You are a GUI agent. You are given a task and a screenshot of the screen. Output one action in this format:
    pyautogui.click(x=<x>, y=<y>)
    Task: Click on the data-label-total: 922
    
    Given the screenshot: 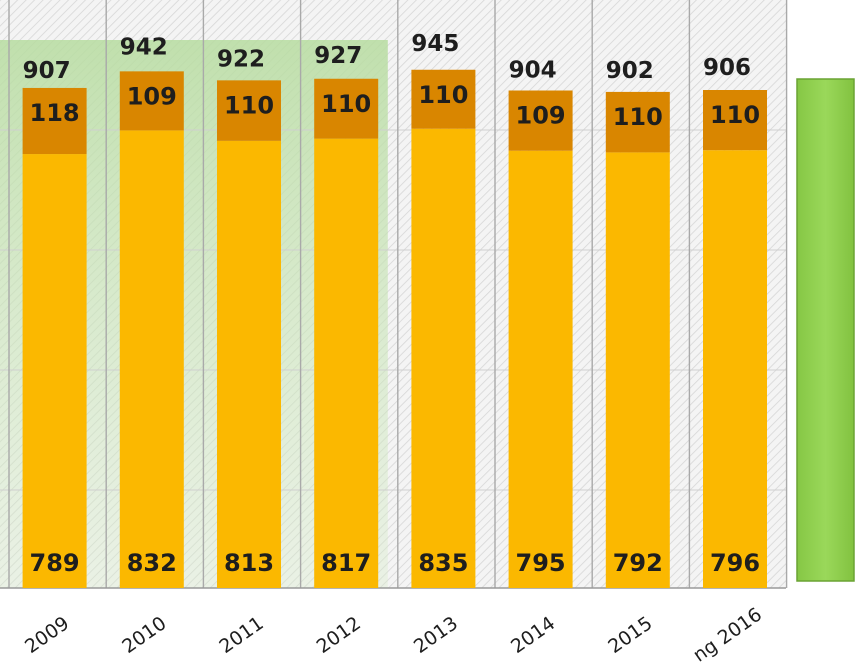 What is the action you would take?
    pyautogui.click(x=241, y=59)
    